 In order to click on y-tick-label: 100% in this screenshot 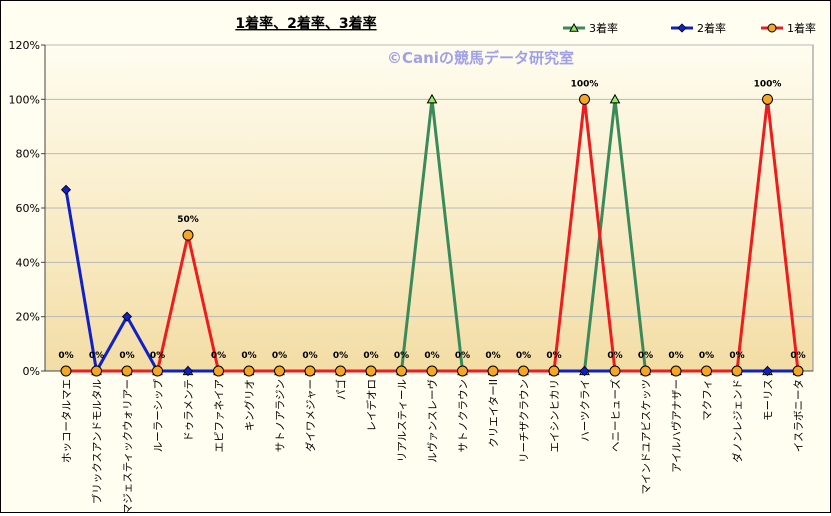, I will do `click(24, 99)`.